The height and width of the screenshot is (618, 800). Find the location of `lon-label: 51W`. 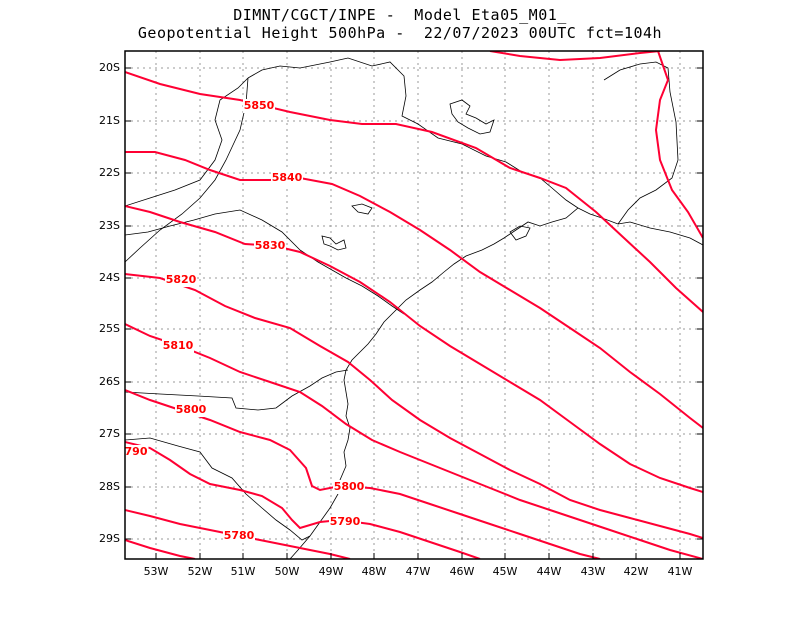

lon-label: 51W is located at coordinates (243, 571).